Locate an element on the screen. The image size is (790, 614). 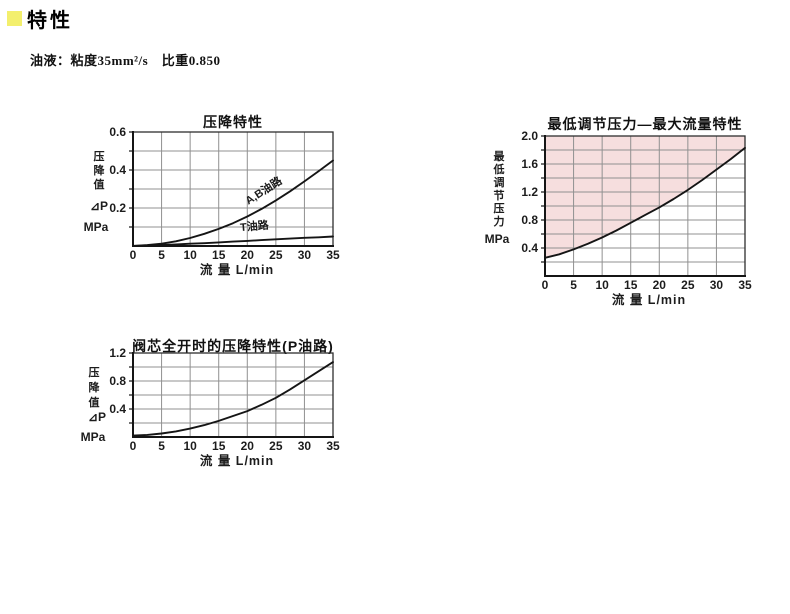
oil-spec-note: 油液：粘度35mm²/s 比重0.850 is located at coordinates (125, 60).